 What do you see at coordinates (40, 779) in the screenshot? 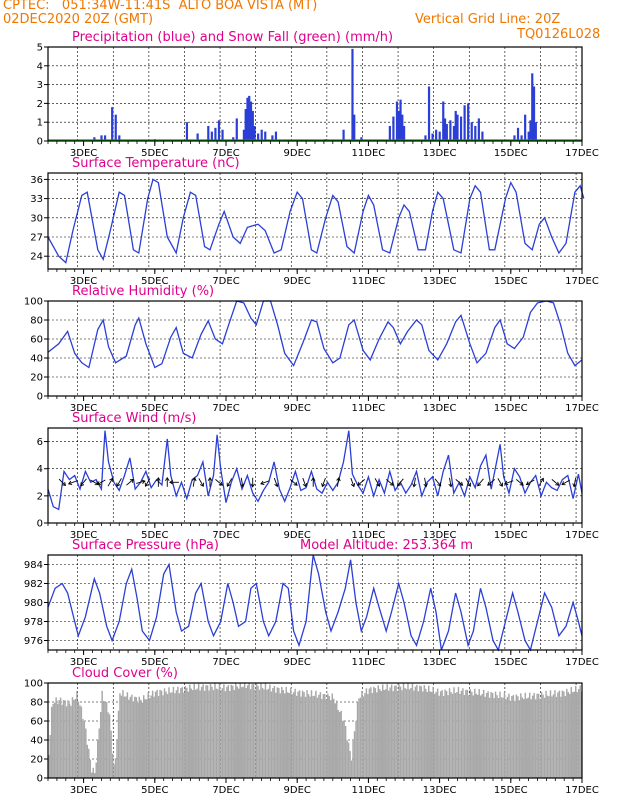
I see `y-tick-label: 0` at bounding box center [40, 779].